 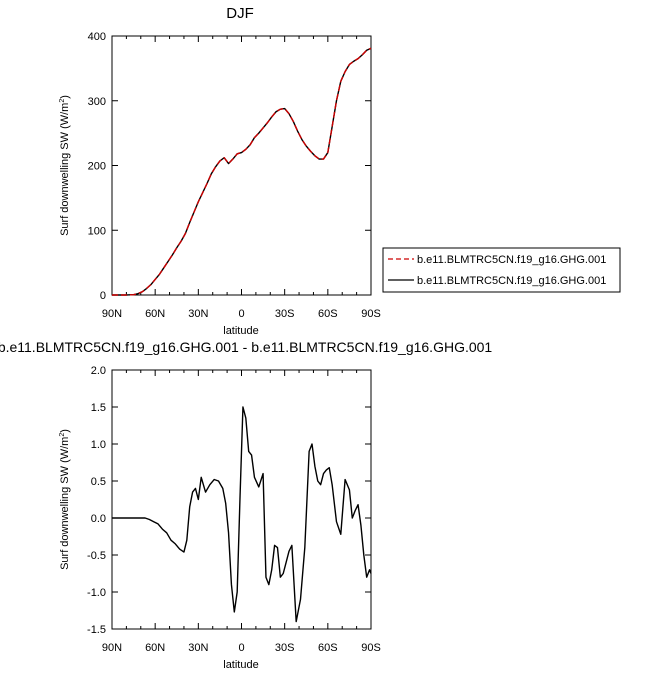 What do you see at coordinates (97, 167) in the screenshot?
I see `y-tick-label: 200` at bounding box center [97, 167].